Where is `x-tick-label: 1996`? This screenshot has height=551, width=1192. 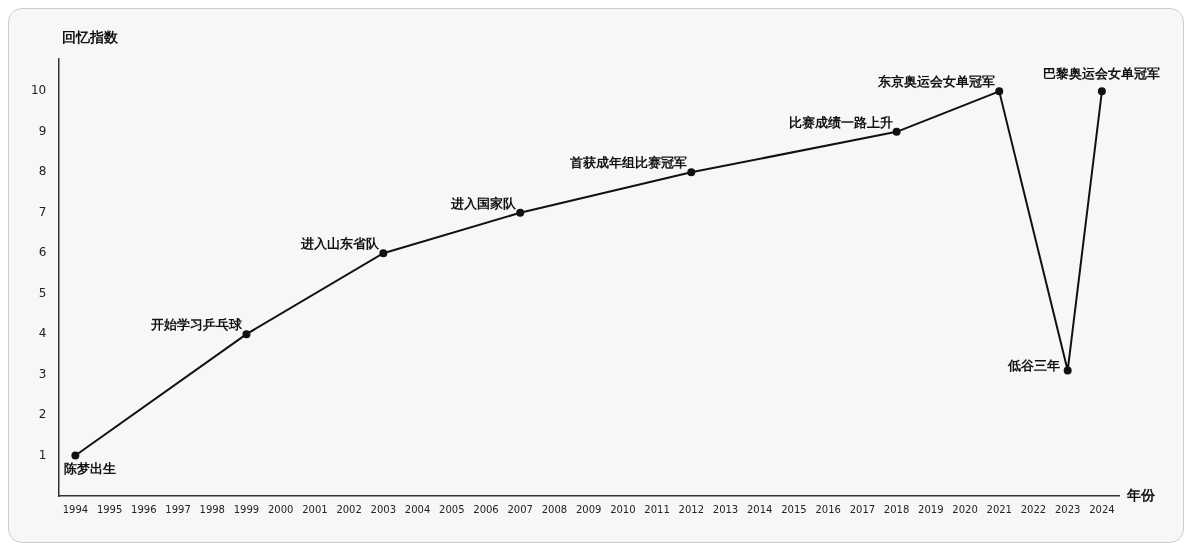
x-tick-label: 1996 is located at coordinates (144, 509).